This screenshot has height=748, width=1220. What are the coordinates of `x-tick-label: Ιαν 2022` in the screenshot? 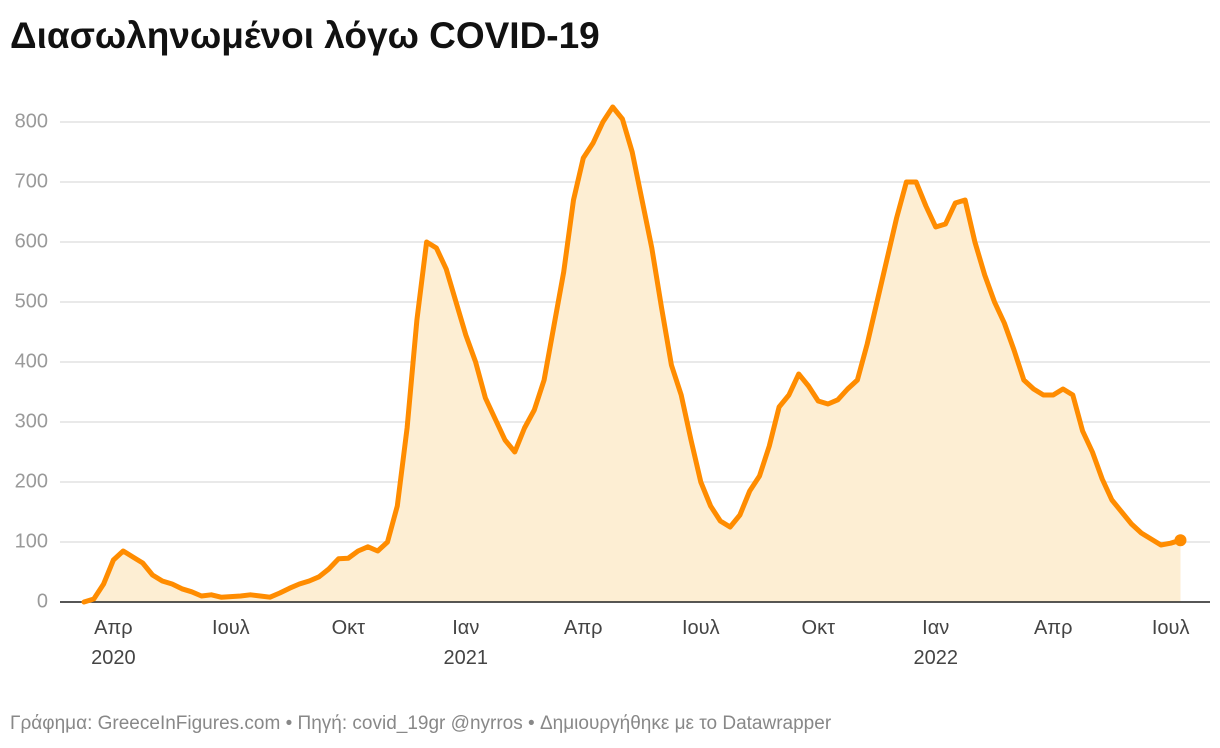 It's located at (935, 643).